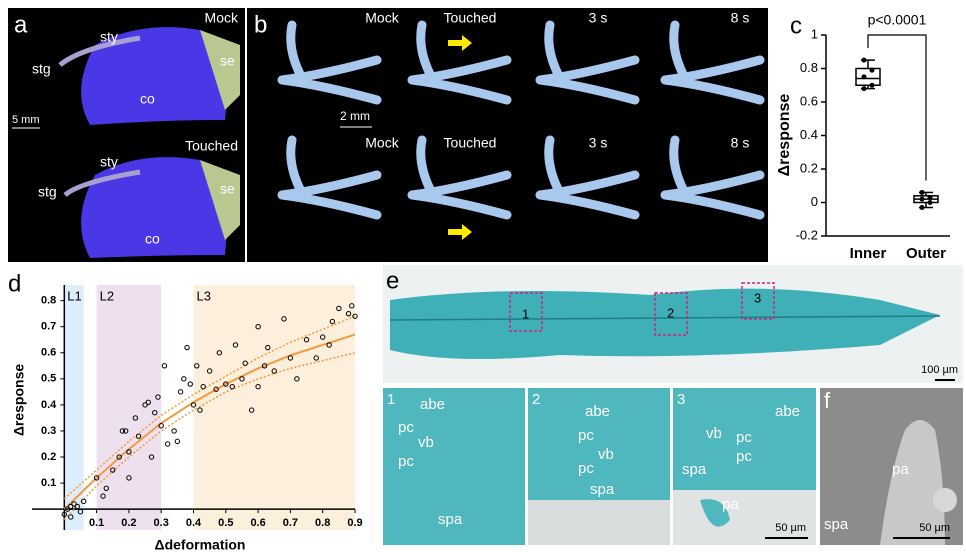 The image size is (966, 552). I want to click on y-tick-label: 0.2, so click(48, 457).